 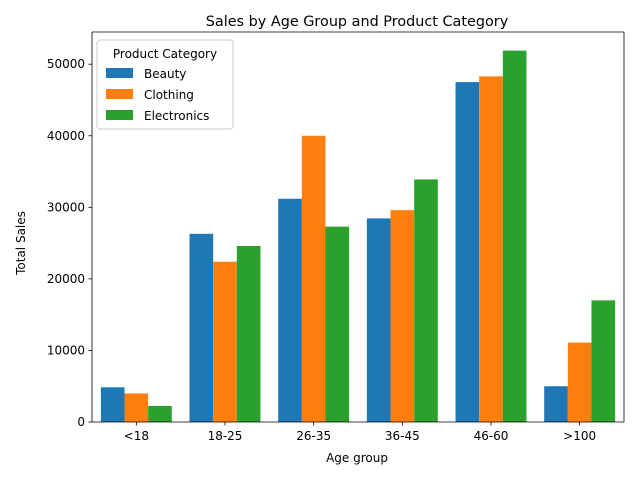 I want to click on y-tick-label: 50000, so click(x=66, y=64).